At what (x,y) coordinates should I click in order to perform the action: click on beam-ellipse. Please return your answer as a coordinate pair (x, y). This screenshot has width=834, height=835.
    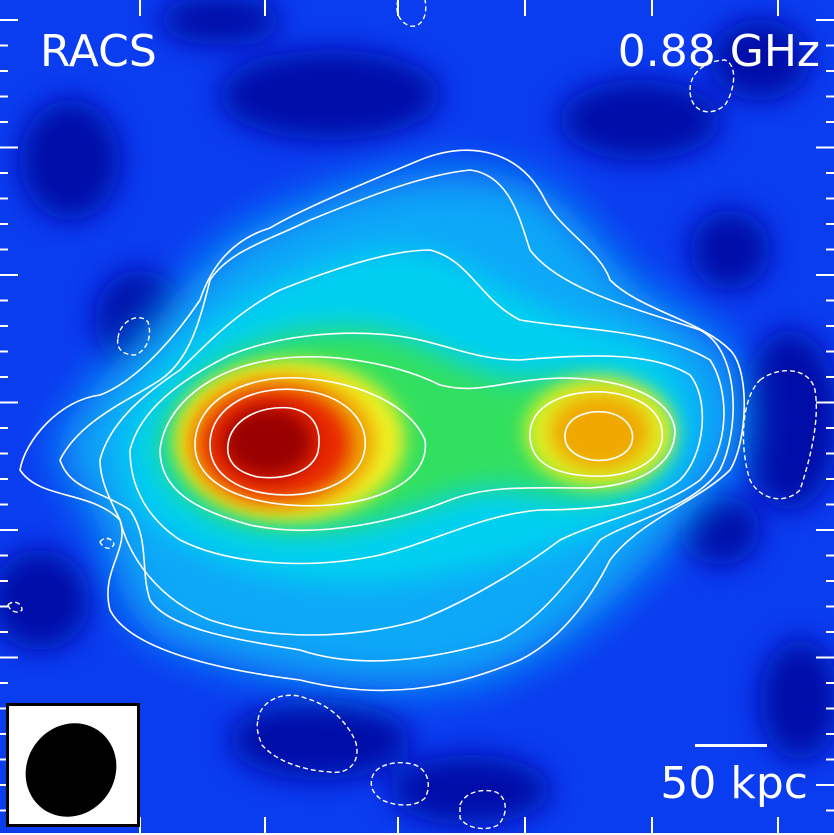
    Looking at the image, I should click on (71, 770).